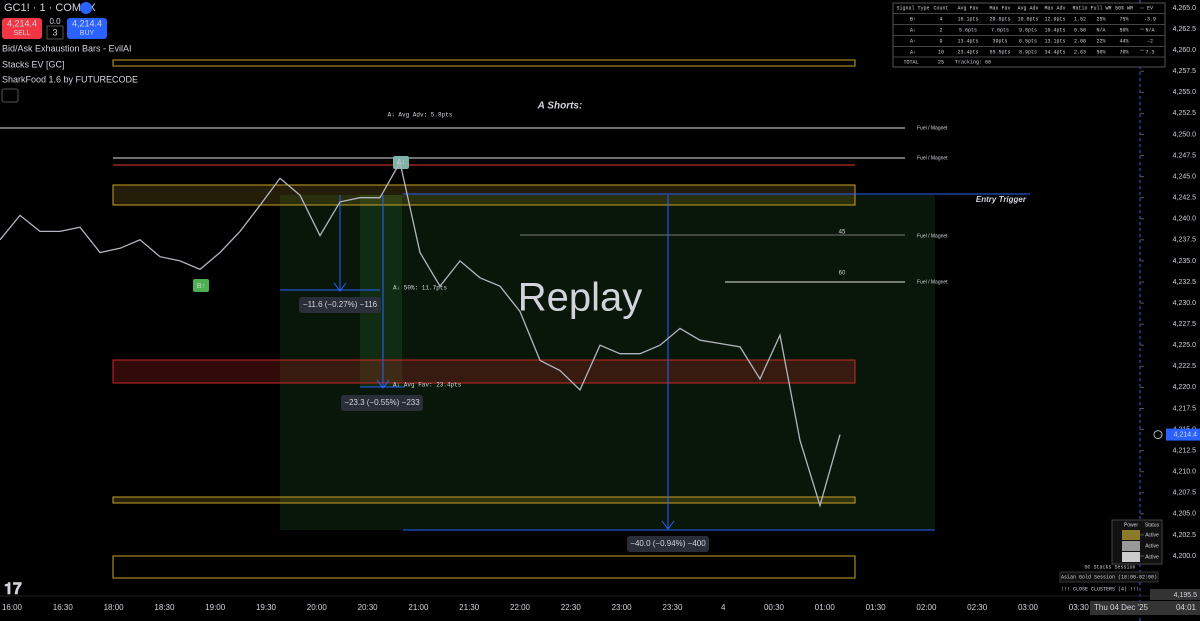 This screenshot has width=1200, height=621. I want to click on session-name: Asian Gold Session (18:00-02:00), so click(1109, 577).